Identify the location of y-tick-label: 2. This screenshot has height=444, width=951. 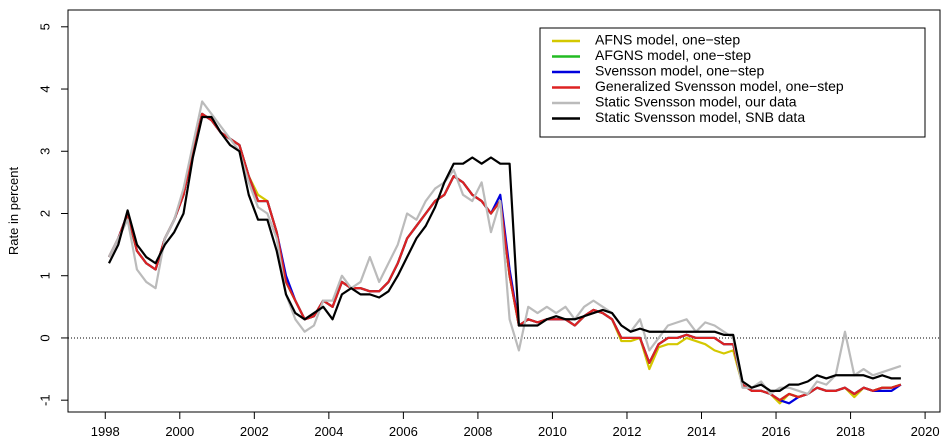
(44, 213).